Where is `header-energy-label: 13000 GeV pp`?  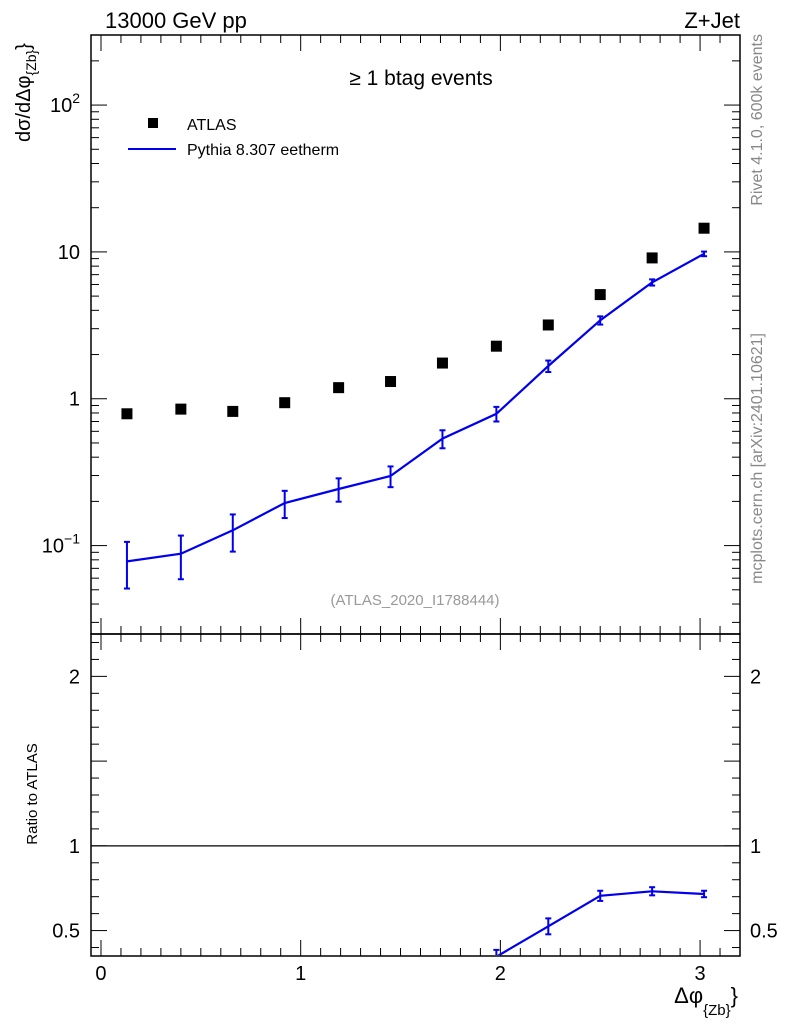
header-energy-label: 13000 GeV pp is located at coordinates (176, 20).